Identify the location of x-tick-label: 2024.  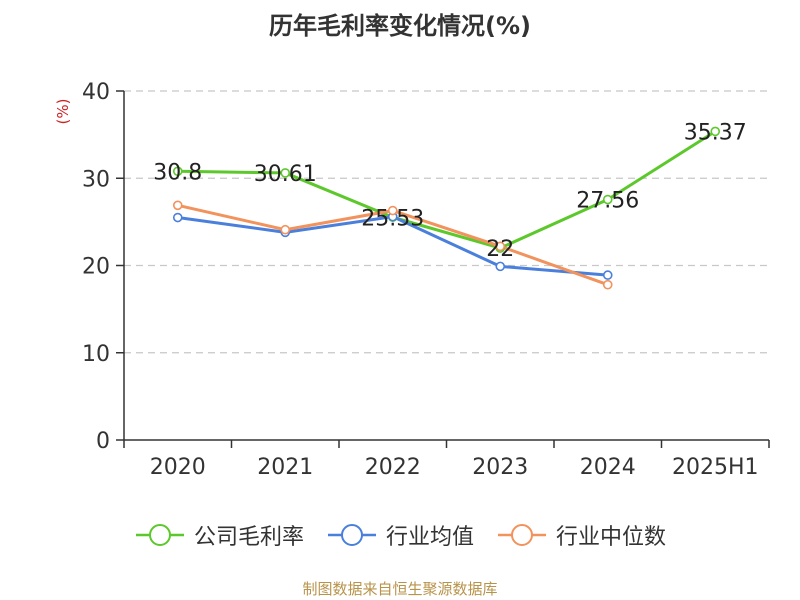
(608, 467).